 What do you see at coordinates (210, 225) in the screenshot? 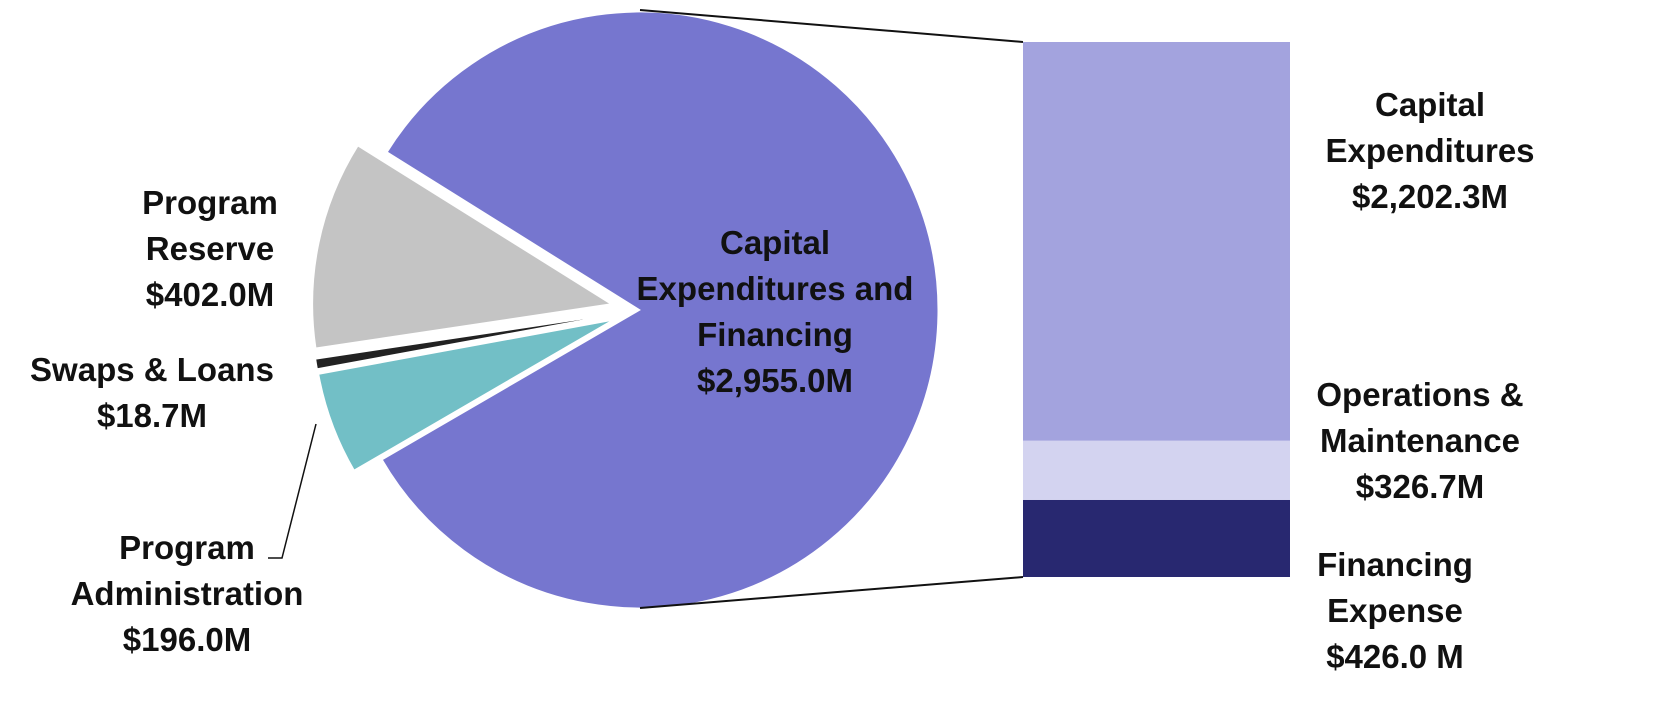
I see `category-label: Program Reserve` at bounding box center [210, 225].